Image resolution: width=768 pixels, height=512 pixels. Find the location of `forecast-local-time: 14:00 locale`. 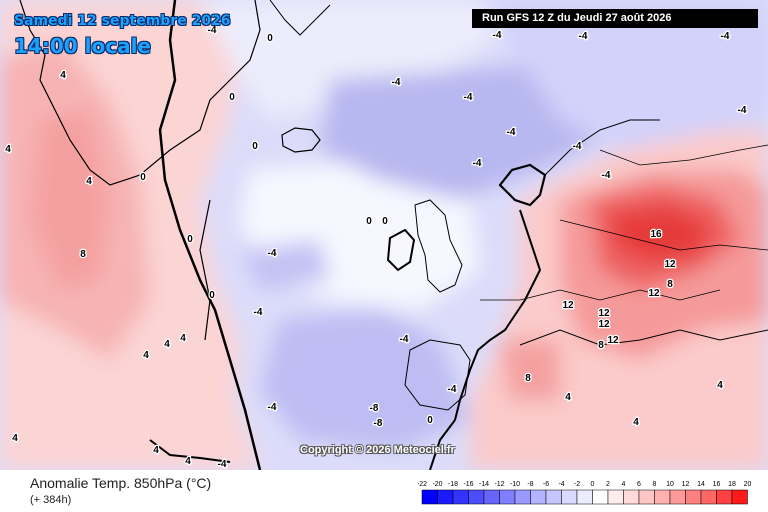

forecast-local-time: 14:00 locale is located at coordinates (82, 46).